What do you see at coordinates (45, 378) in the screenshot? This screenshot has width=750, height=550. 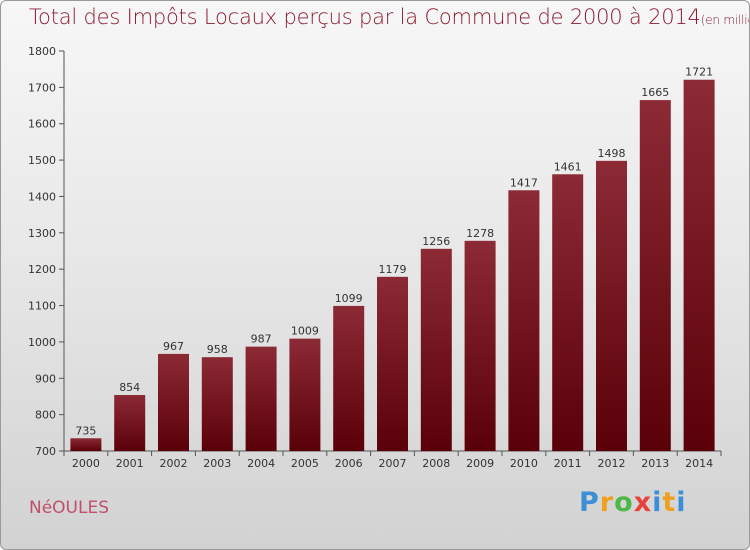 I see `y-tick-label: 900` at bounding box center [45, 378].